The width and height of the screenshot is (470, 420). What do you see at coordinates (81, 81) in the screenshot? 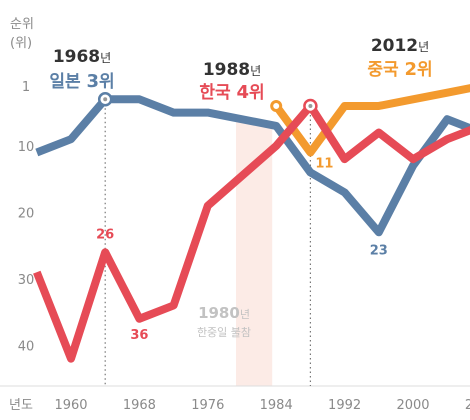
I see `annotation-label: 일본 3위` at bounding box center [81, 81].